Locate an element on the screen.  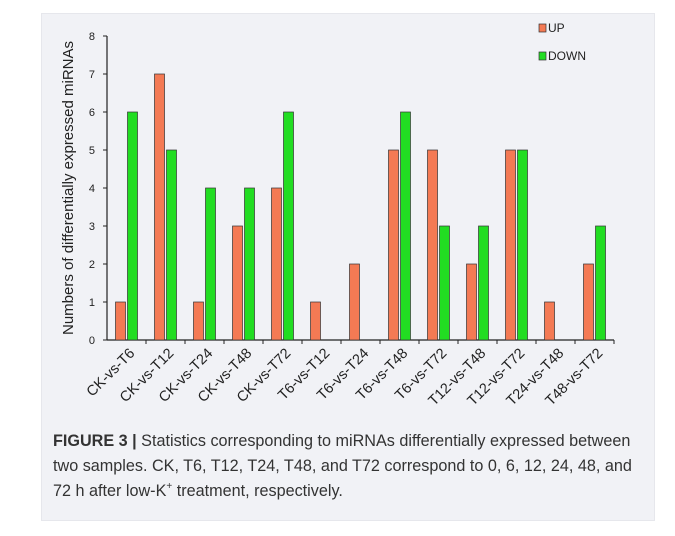
up-legend-swatch is located at coordinates (542, 28).